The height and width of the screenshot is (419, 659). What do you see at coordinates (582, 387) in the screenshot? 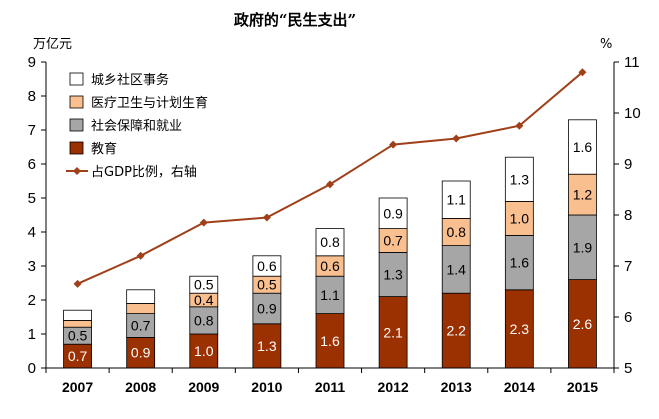
I see `x-tick-label: 2015` at bounding box center [582, 387].